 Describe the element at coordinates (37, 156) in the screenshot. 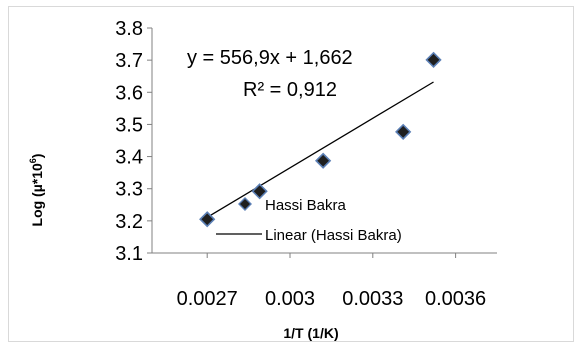

I see `y-axis-title-close: )` at that location.